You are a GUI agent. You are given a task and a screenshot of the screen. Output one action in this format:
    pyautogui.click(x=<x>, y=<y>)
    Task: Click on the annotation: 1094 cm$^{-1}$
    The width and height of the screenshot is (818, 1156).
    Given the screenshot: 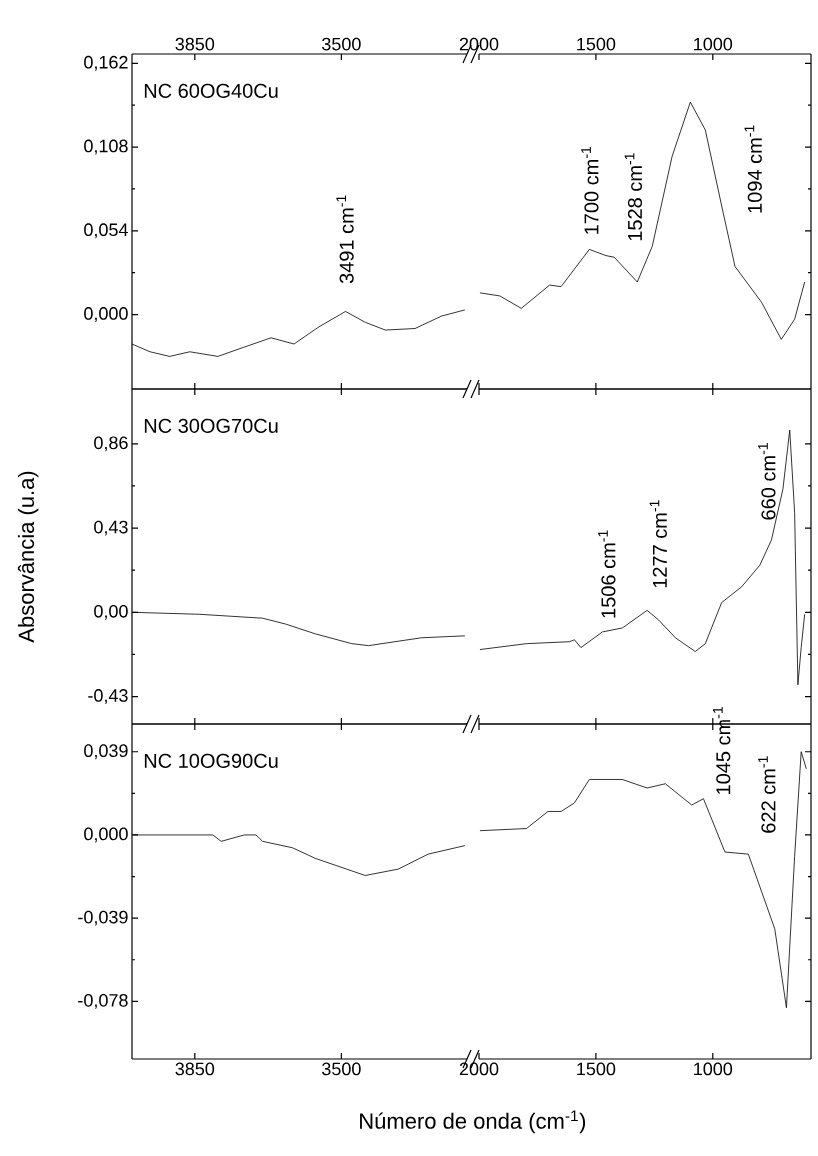 What is the action you would take?
    pyautogui.click(x=753, y=169)
    